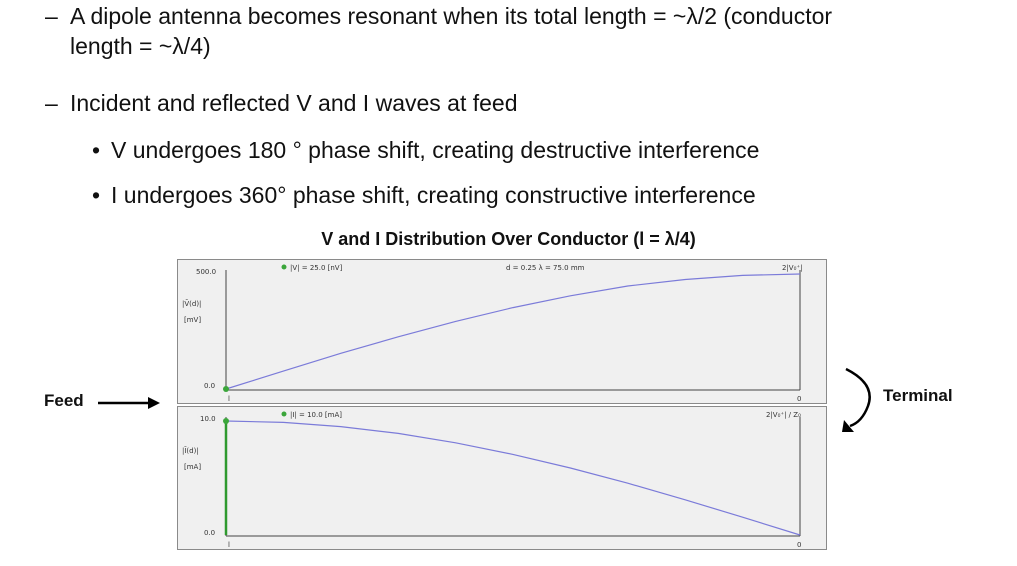  What do you see at coordinates (783, 415) in the screenshot?
I see `current-corner-label: 2|V₀⁺| / Z₀` at bounding box center [783, 415].